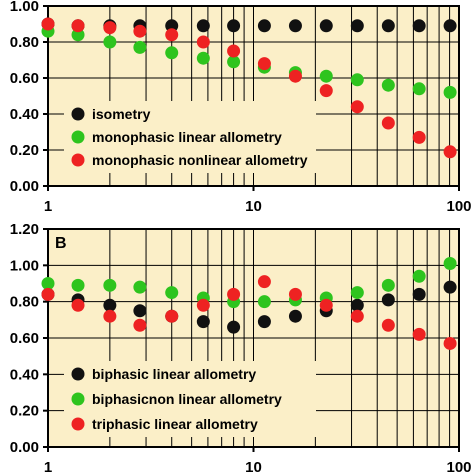  Describe the element at coordinates (187, 137) in the screenshot. I see `legend-label: monophasic linear allometry` at that location.